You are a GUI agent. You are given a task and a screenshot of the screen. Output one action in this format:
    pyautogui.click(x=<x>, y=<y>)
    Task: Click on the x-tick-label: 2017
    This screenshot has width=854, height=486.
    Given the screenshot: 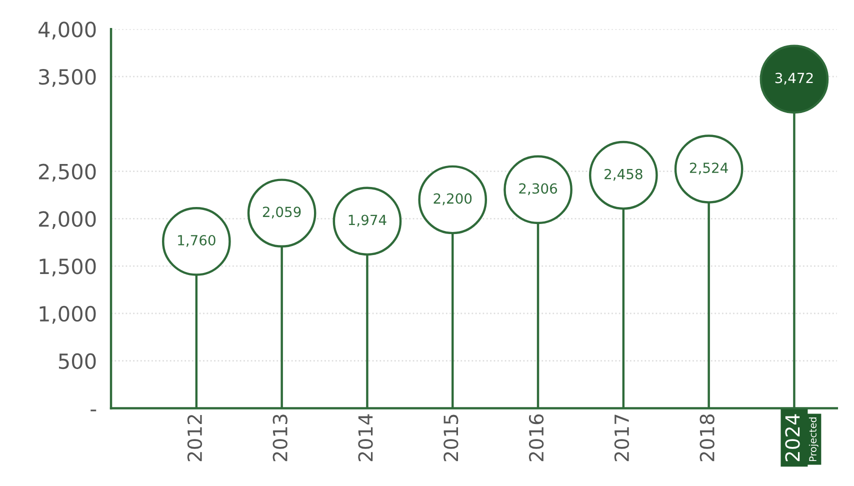 What is the action you would take?
    pyautogui.click(x=622, y=438)
    